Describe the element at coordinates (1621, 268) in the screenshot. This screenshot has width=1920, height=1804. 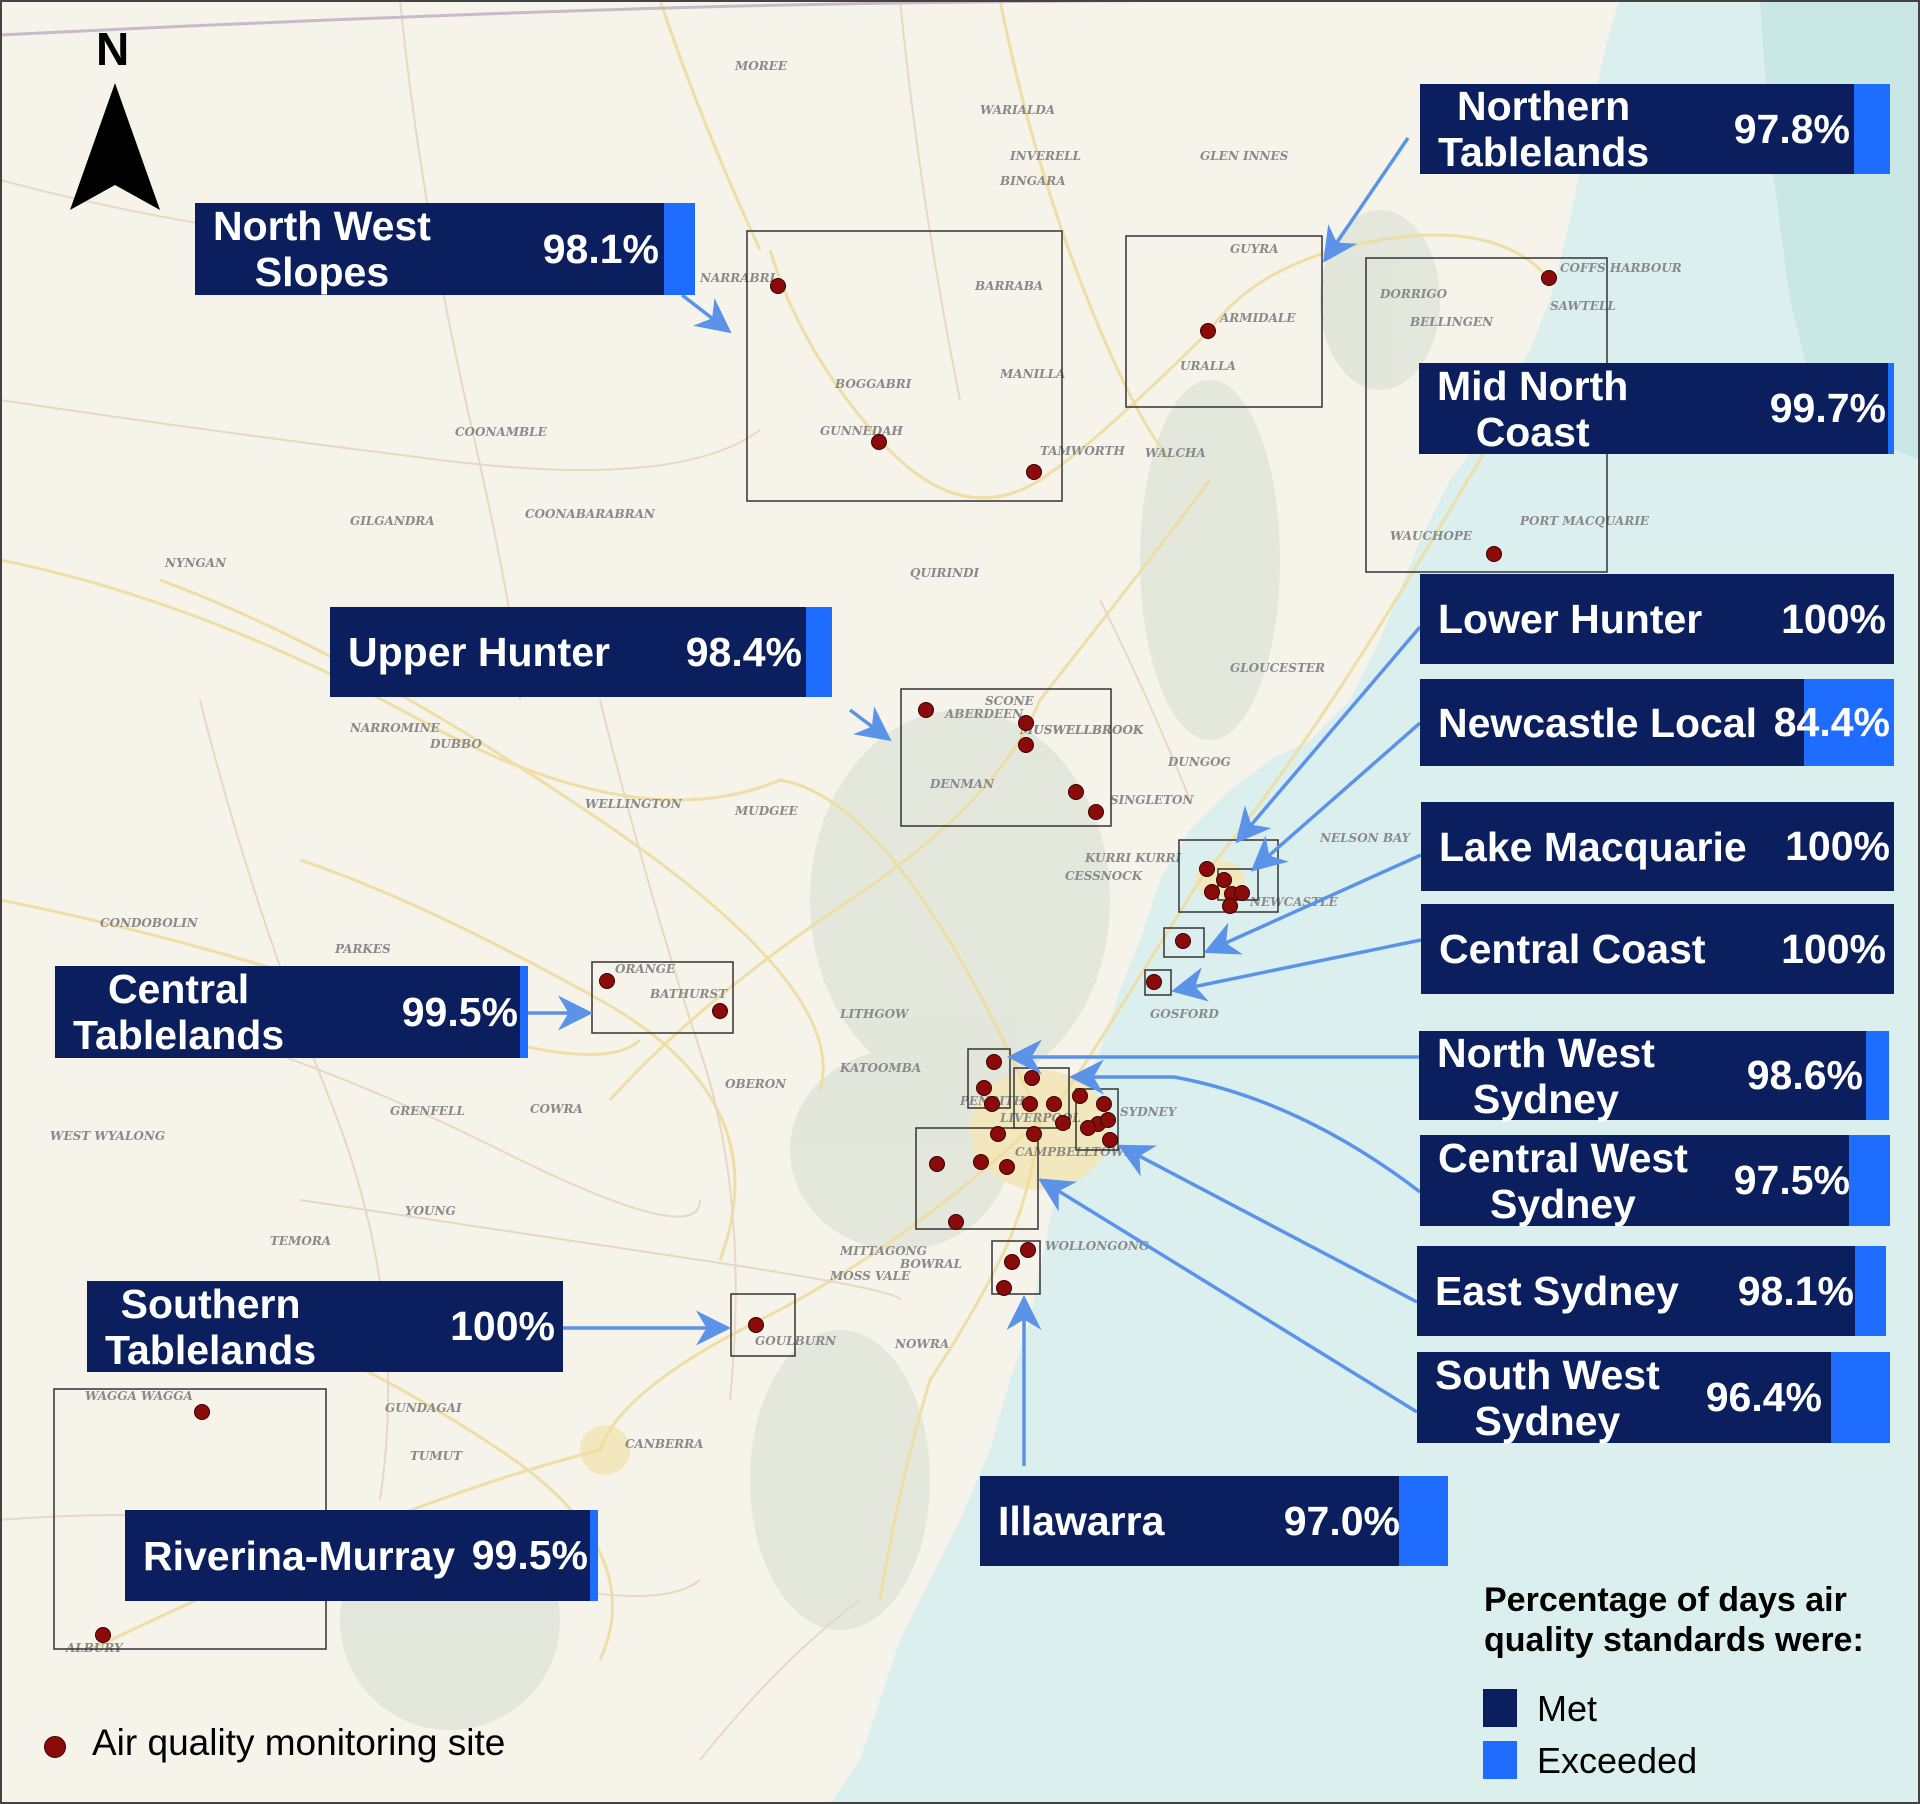
I see `place-name: COFFS HARBOUR` at that location.